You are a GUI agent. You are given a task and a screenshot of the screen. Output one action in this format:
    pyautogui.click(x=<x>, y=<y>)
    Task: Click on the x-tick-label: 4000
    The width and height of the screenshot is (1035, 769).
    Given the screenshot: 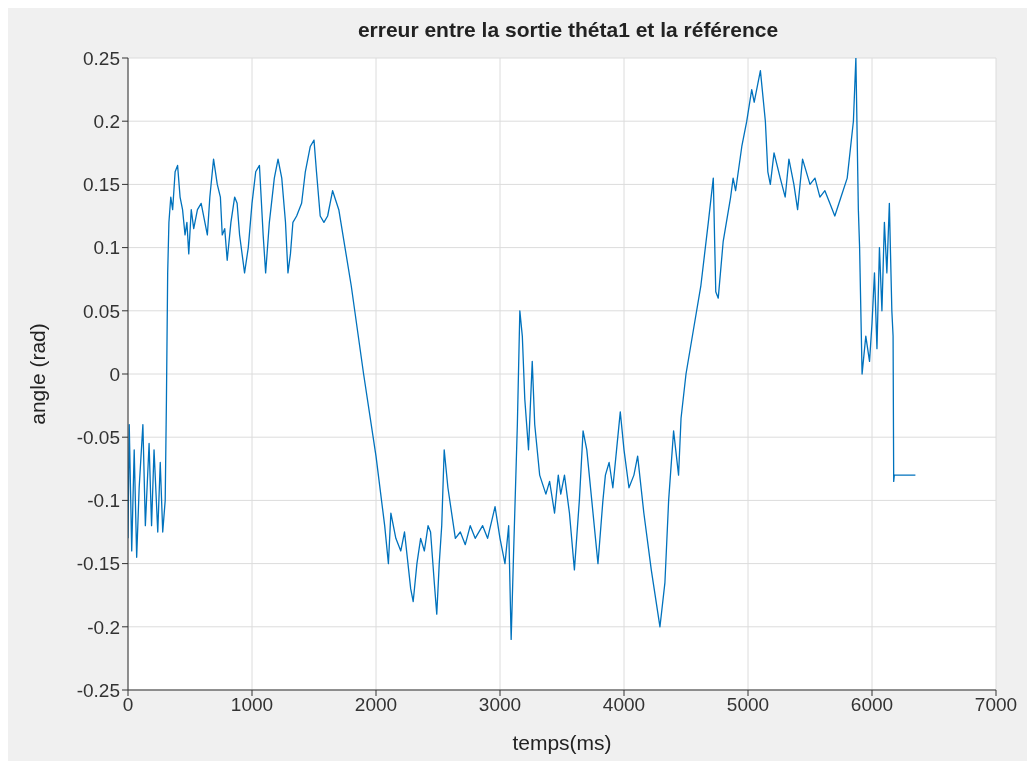 What is the action you would take?
    pyautogui.click(x=624, y=705)
    